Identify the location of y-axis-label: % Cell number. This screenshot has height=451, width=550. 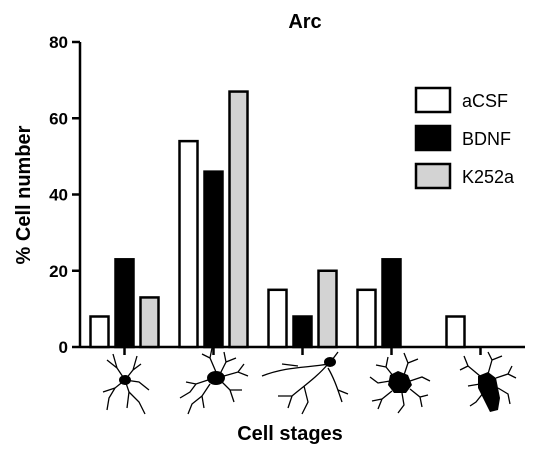
(24, 194).